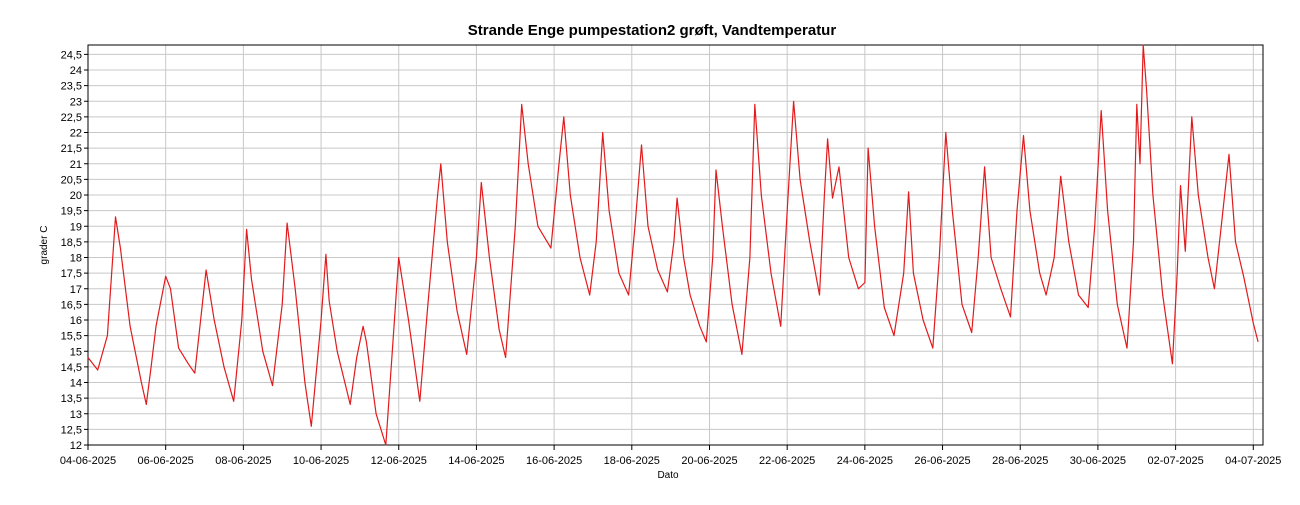 This screenshot has width=1300, height=505. What do you see at coordinates (88, 461) in the screenshot?
I see `x-tick-label: 04-06-2025` at bounding box center [88, 461].